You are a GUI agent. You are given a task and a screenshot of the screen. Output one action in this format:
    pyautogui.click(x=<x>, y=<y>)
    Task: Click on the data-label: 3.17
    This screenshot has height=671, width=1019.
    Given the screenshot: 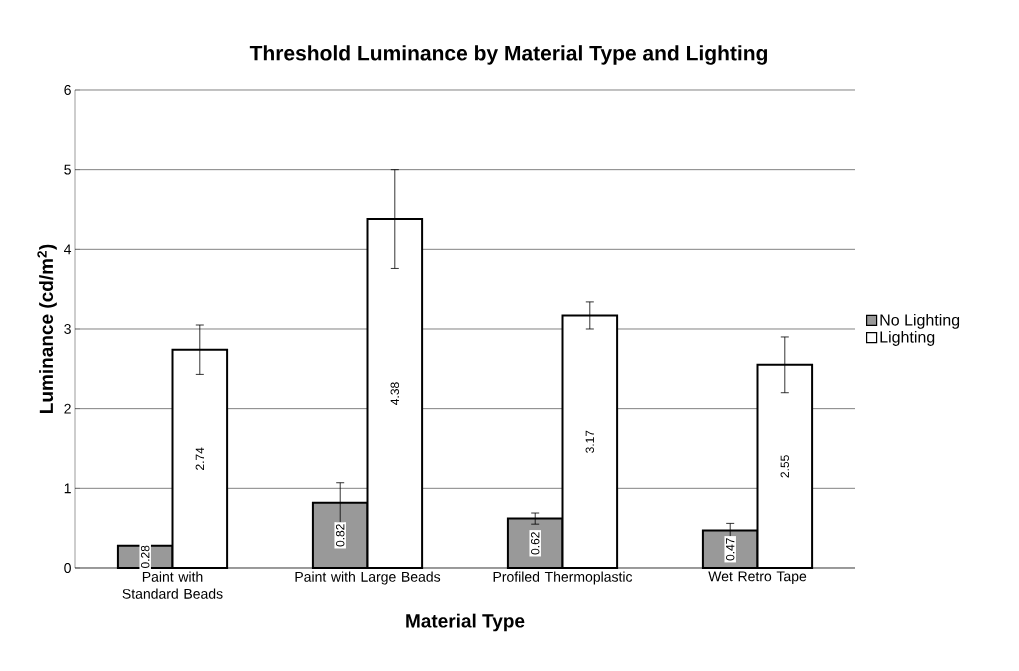 What is the action you would take?
    pyautogui.click(x=590, y=441)
    